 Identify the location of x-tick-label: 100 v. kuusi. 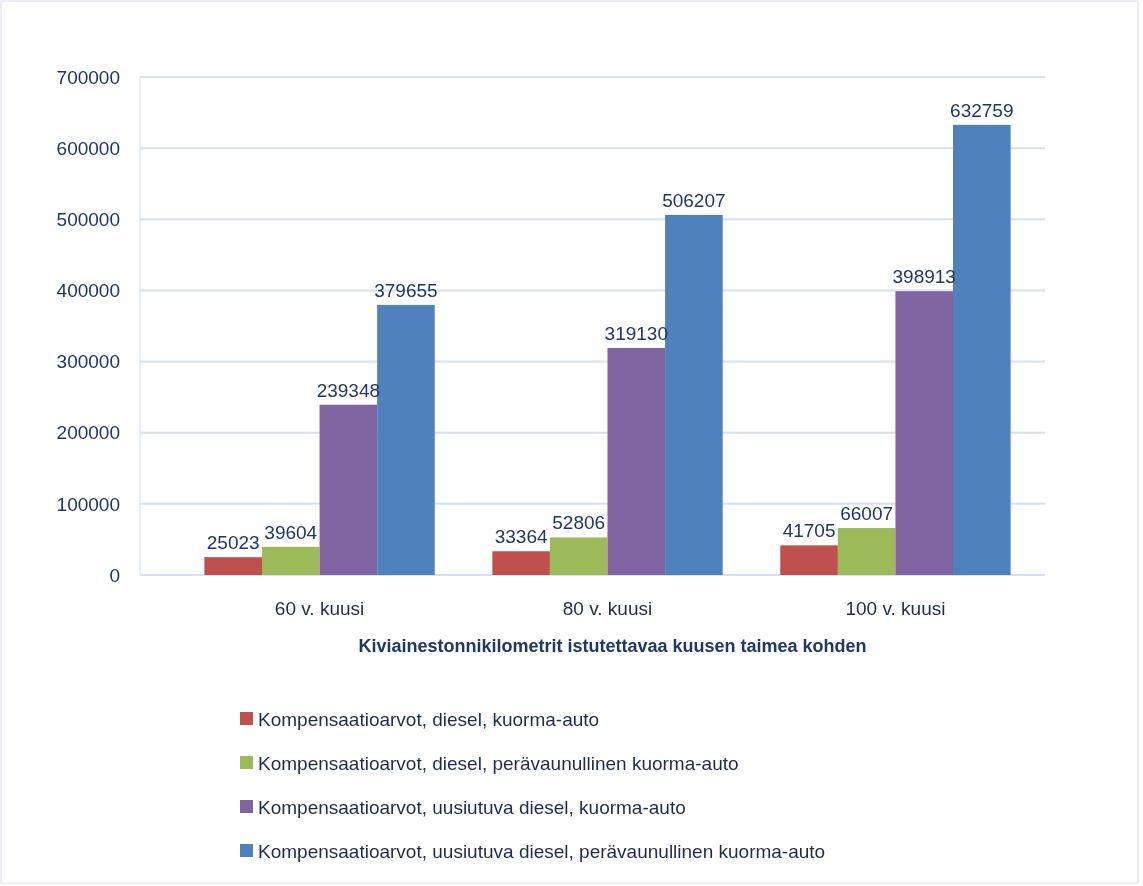
(895, 608).